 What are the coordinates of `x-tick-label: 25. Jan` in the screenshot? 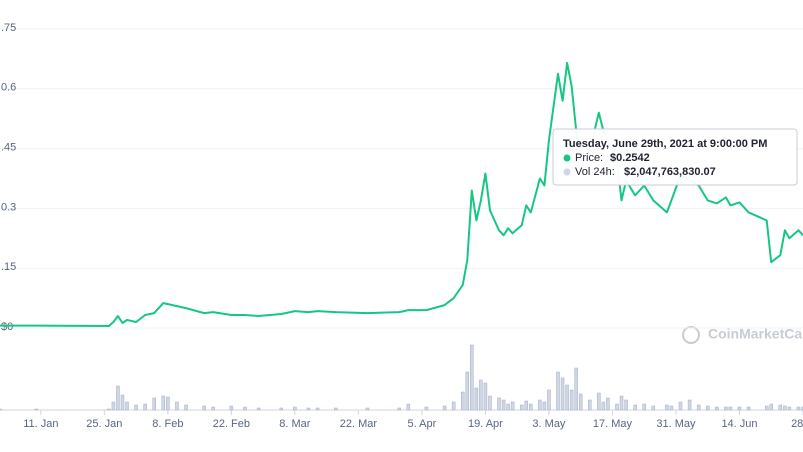 It's located at (104, 424).